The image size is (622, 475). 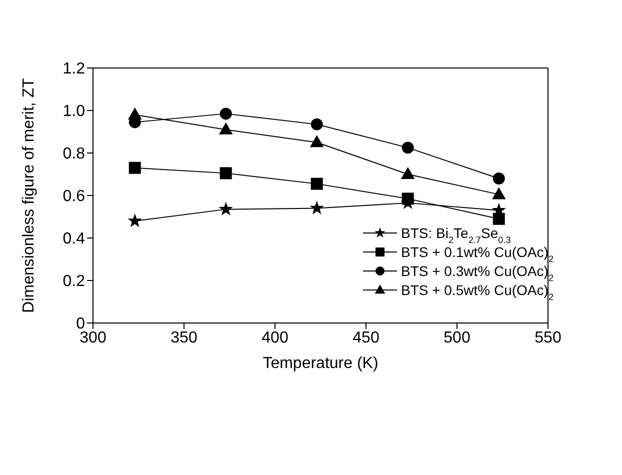 What do you see at coordinates (74, 281) in the screenshot?
I see `y-tick-label: 0.2` at bounding box center [74, 281].